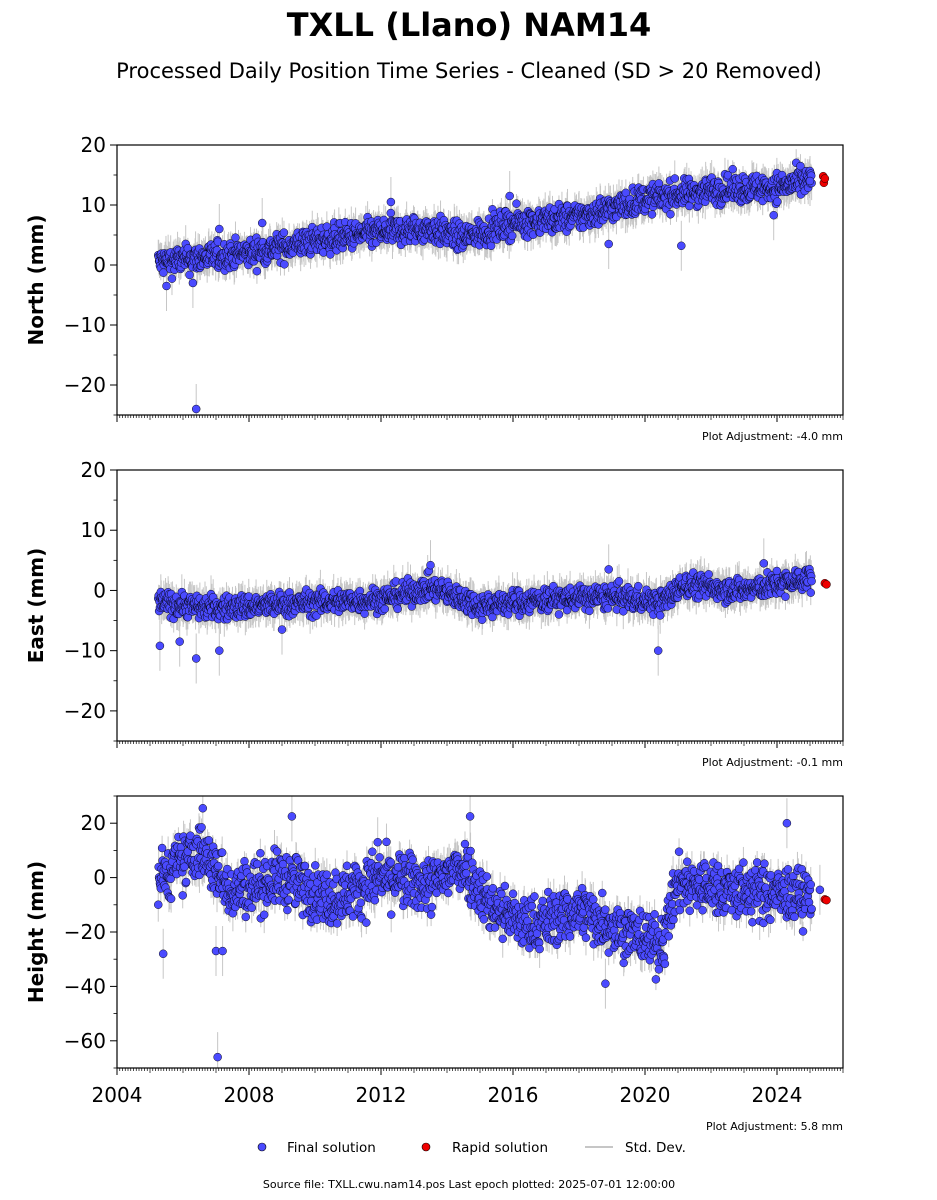 The height and width of the screenshot is (1200, 937). I want to click on rapid-points, so click(824, 179).